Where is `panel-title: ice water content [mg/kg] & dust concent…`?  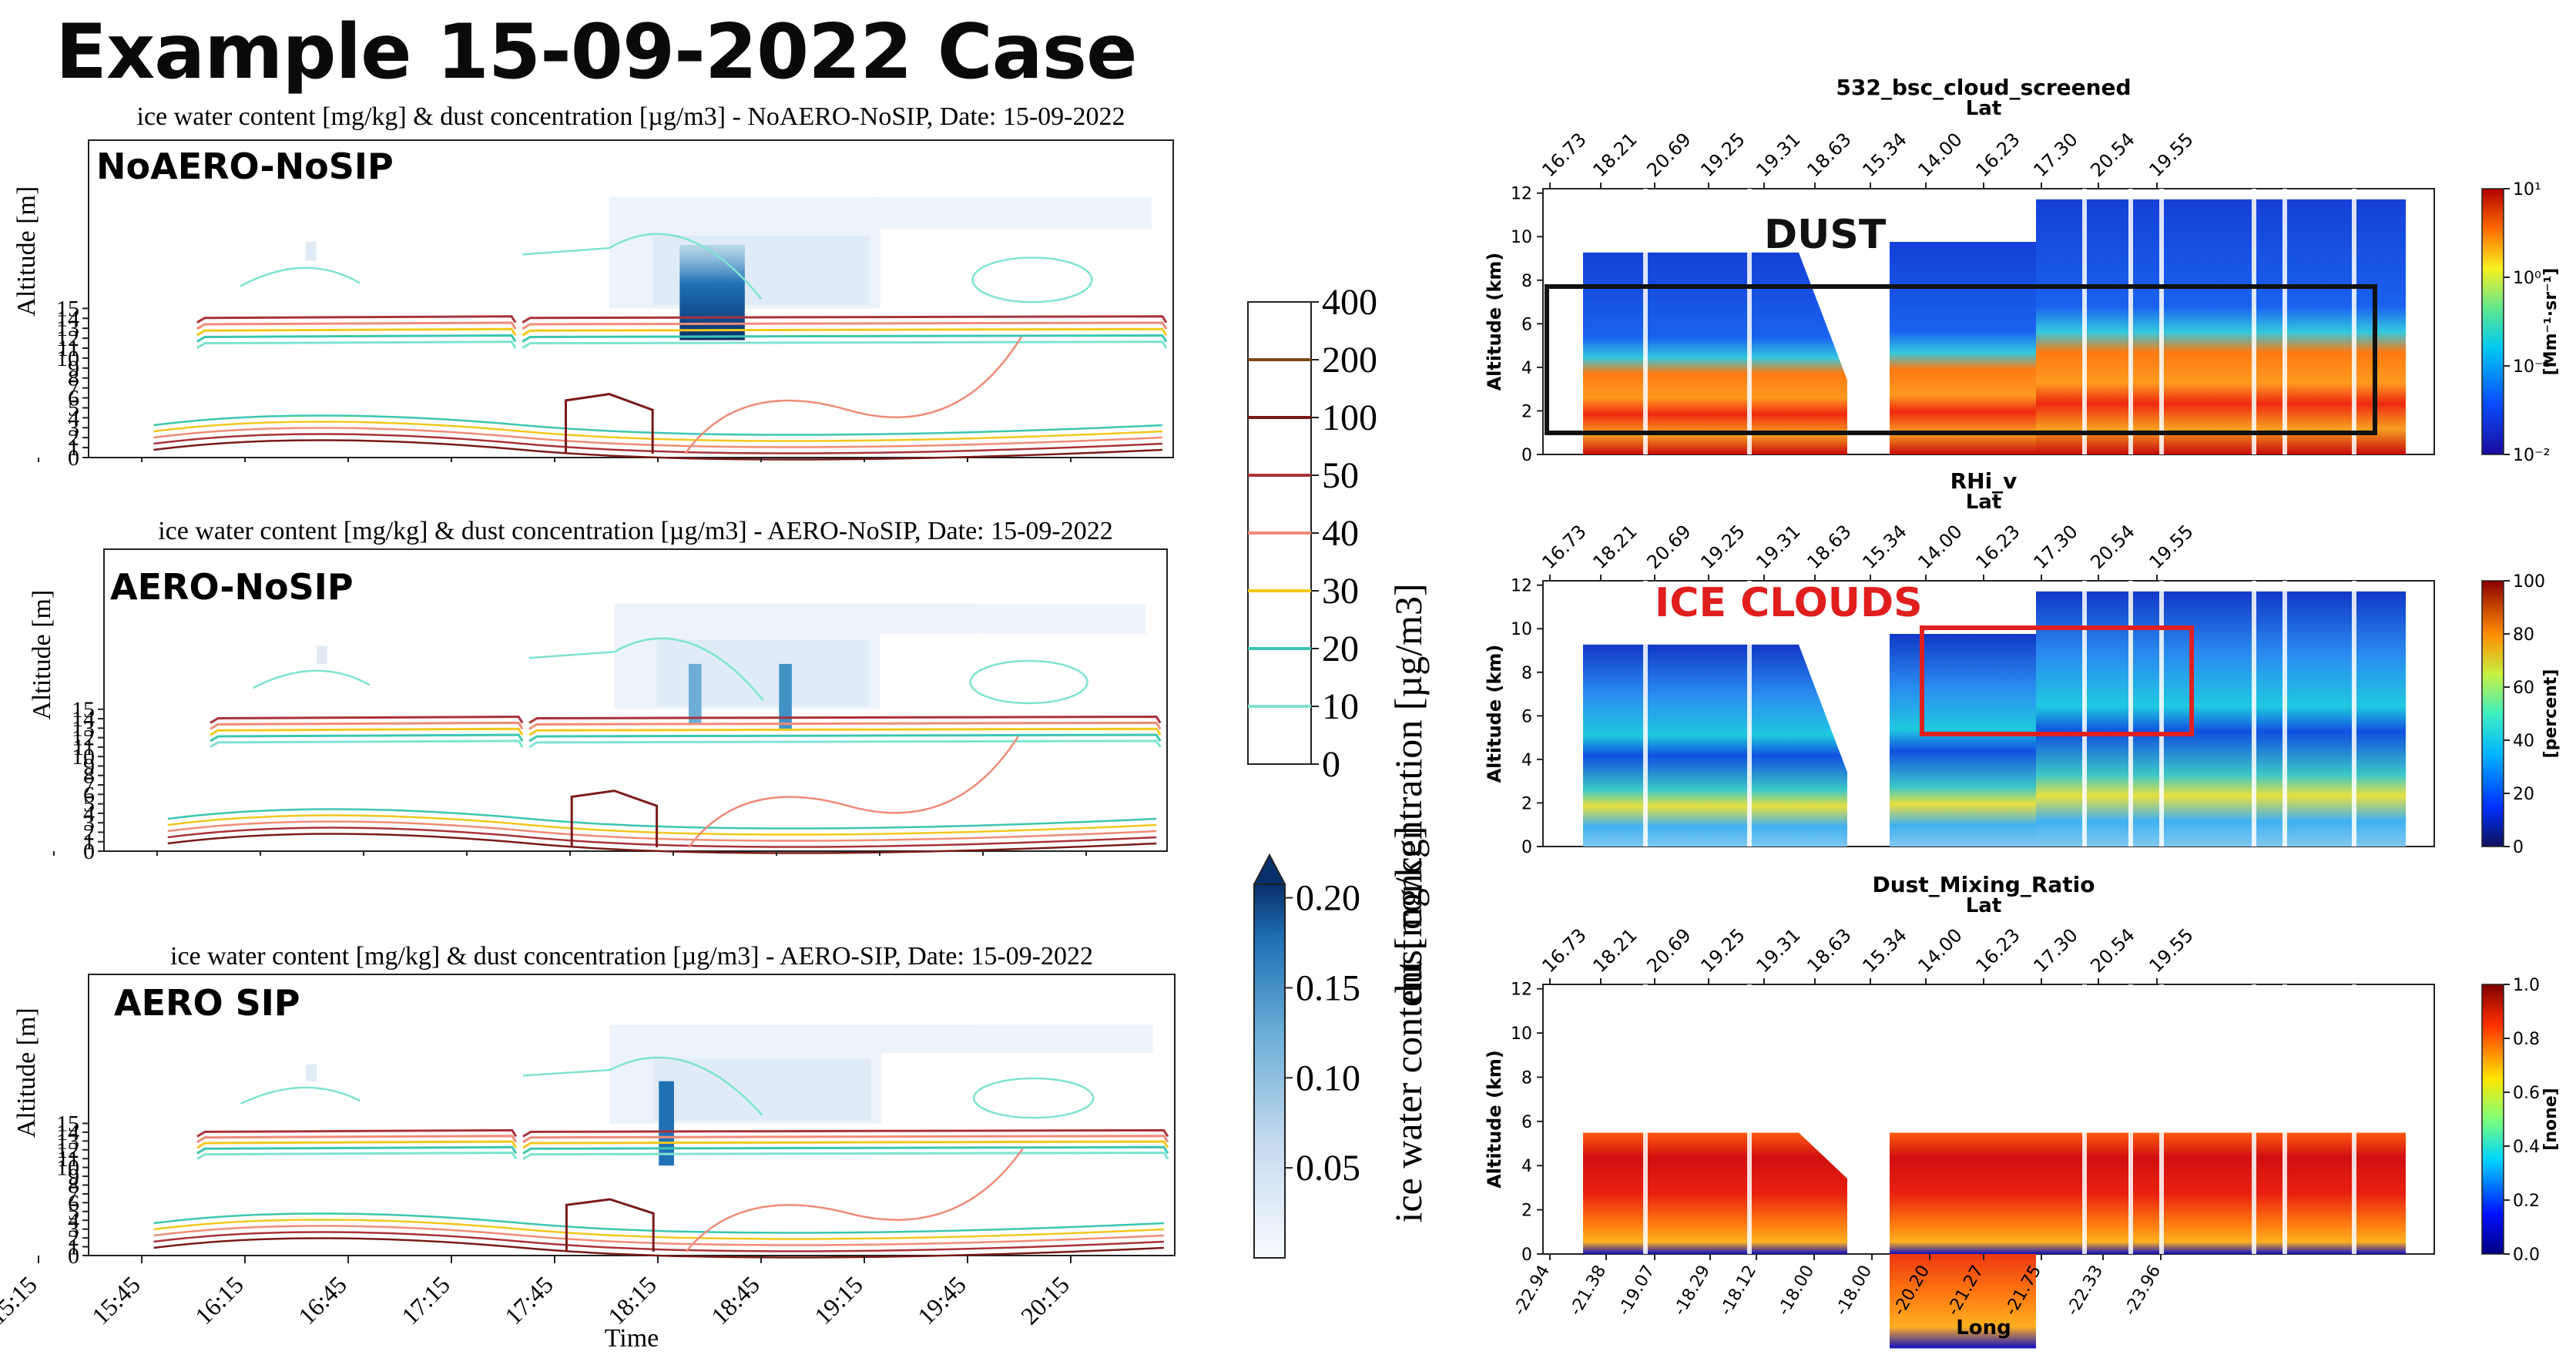
panel-title: ice water content [mg/kg] & dust concent… is located at coordinates (631, 117).